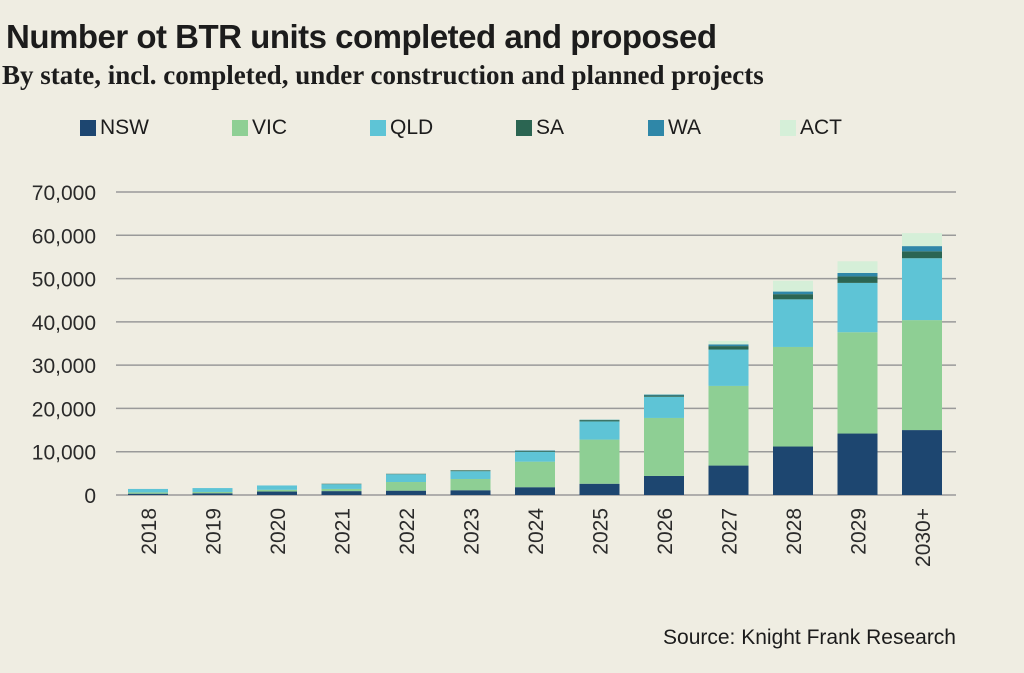 This screenshot has width=1024, height=673. Describe the element at coordinates (728, 342) in the screenshot. I see `bar-segment-act-2027` at that location.